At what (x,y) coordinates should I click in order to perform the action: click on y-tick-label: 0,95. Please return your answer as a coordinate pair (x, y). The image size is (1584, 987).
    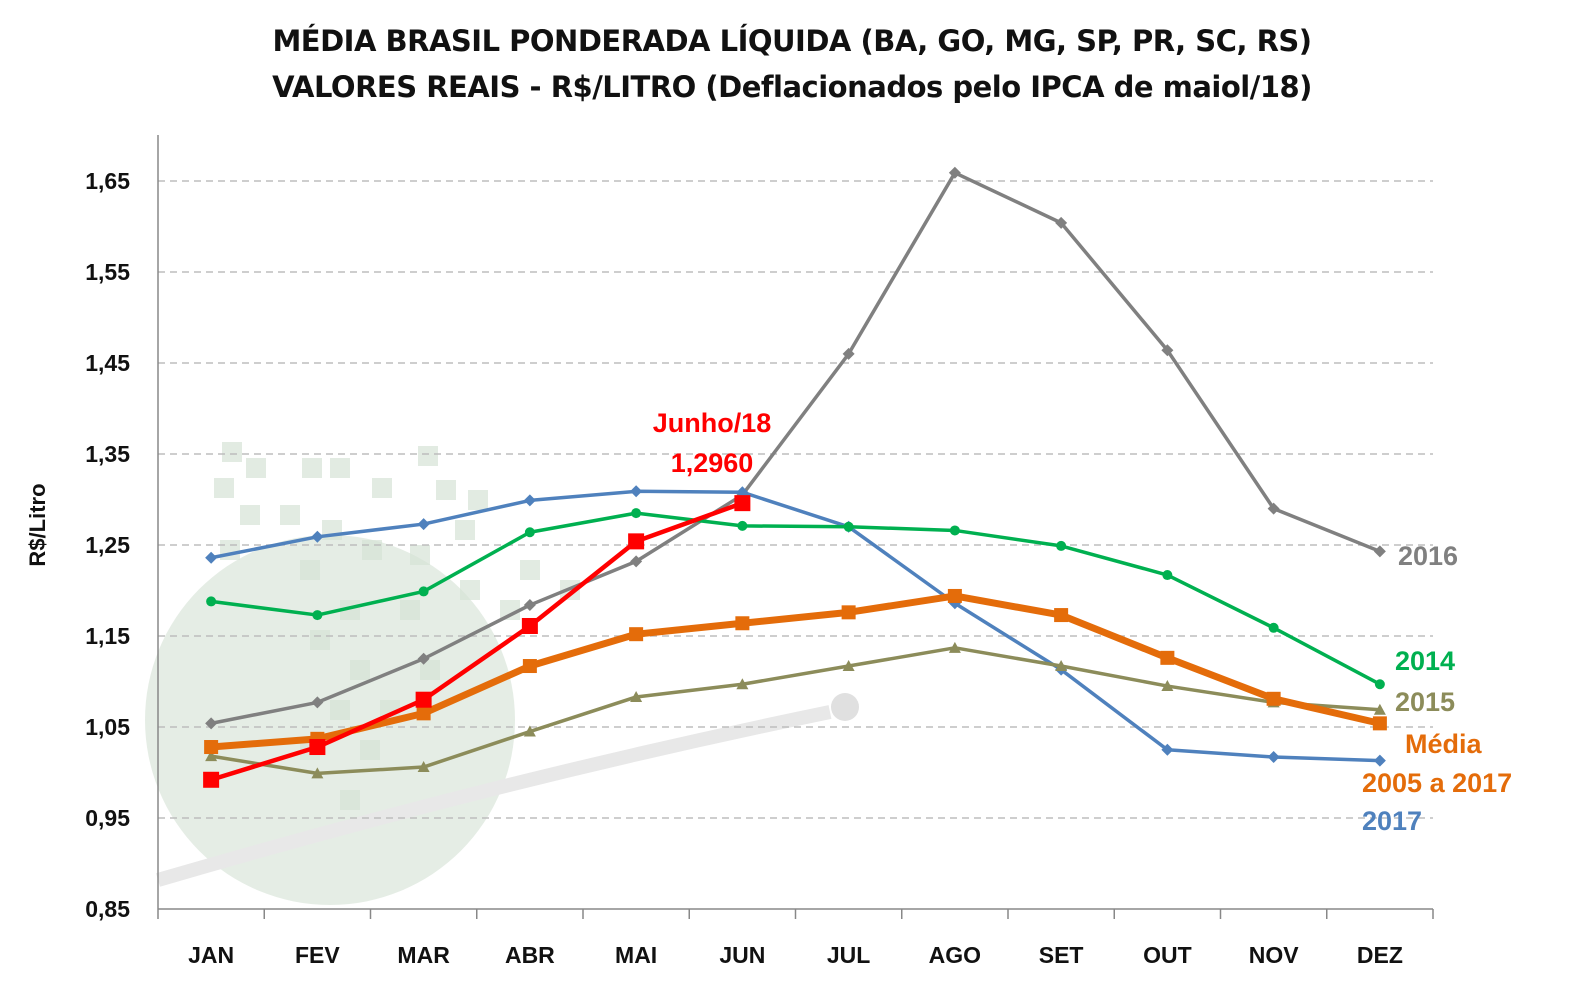
    Looking at the image, I should click on (107, 818).